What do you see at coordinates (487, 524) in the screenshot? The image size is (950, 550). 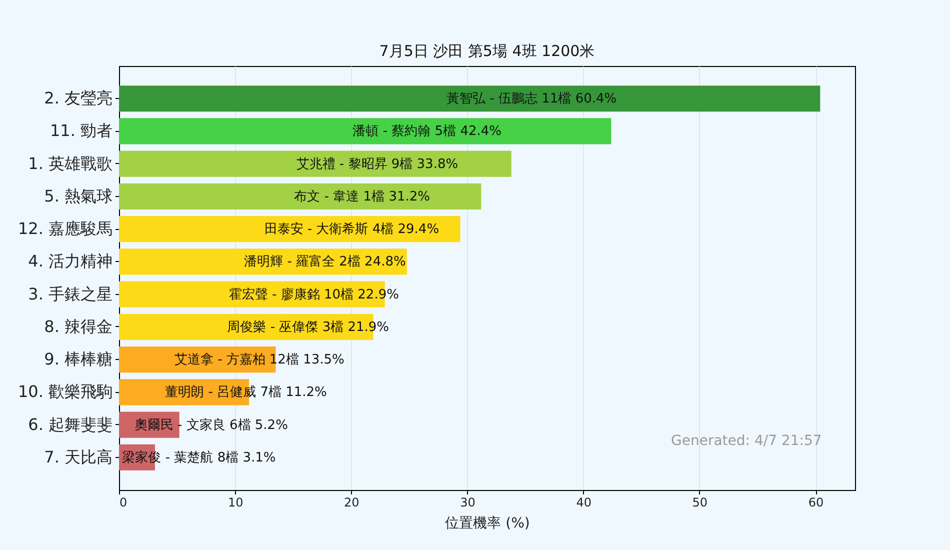 I see `x-axis-title: 位置機率 (%)` at bounding box center [487, 524].